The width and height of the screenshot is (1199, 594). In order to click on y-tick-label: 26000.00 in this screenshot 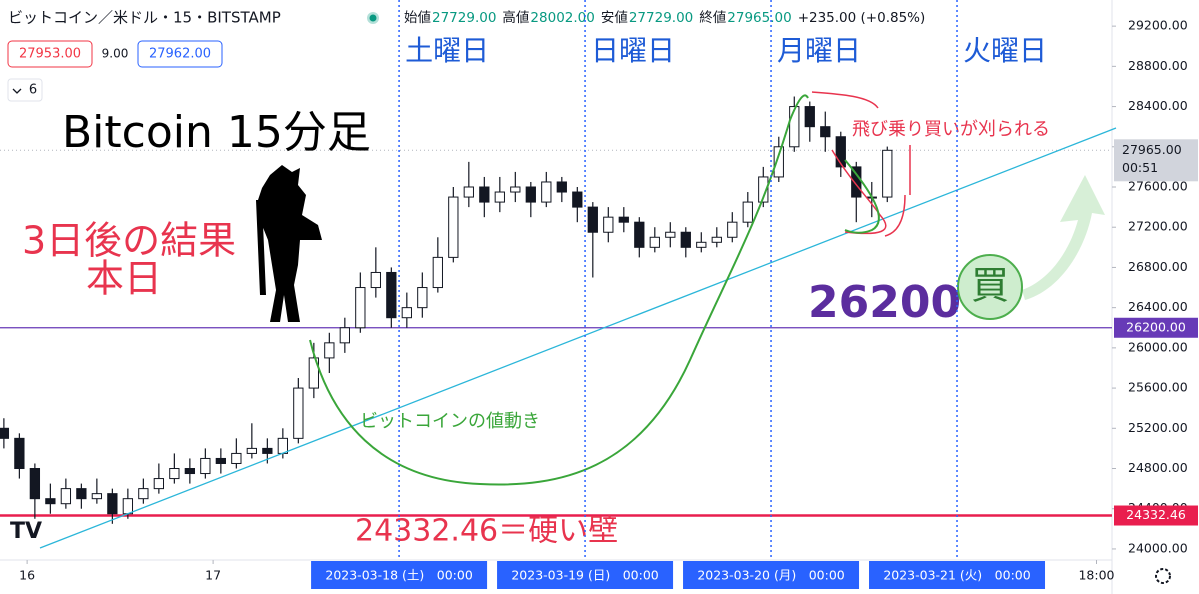, I will do `click(1158, 346)`.